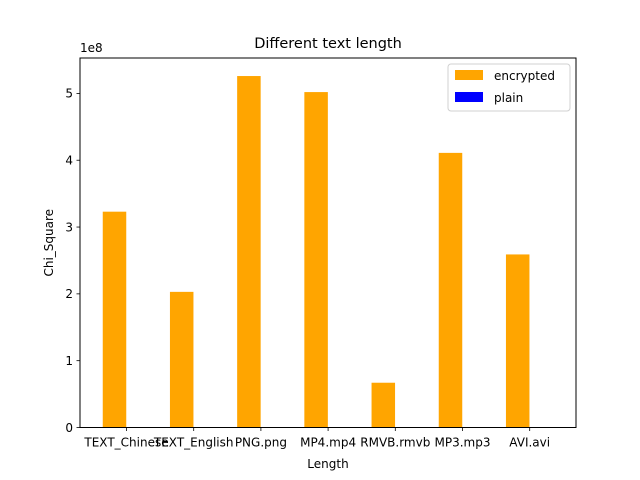  I want to click on y-offset-label: 1e8, so click(91, 48).